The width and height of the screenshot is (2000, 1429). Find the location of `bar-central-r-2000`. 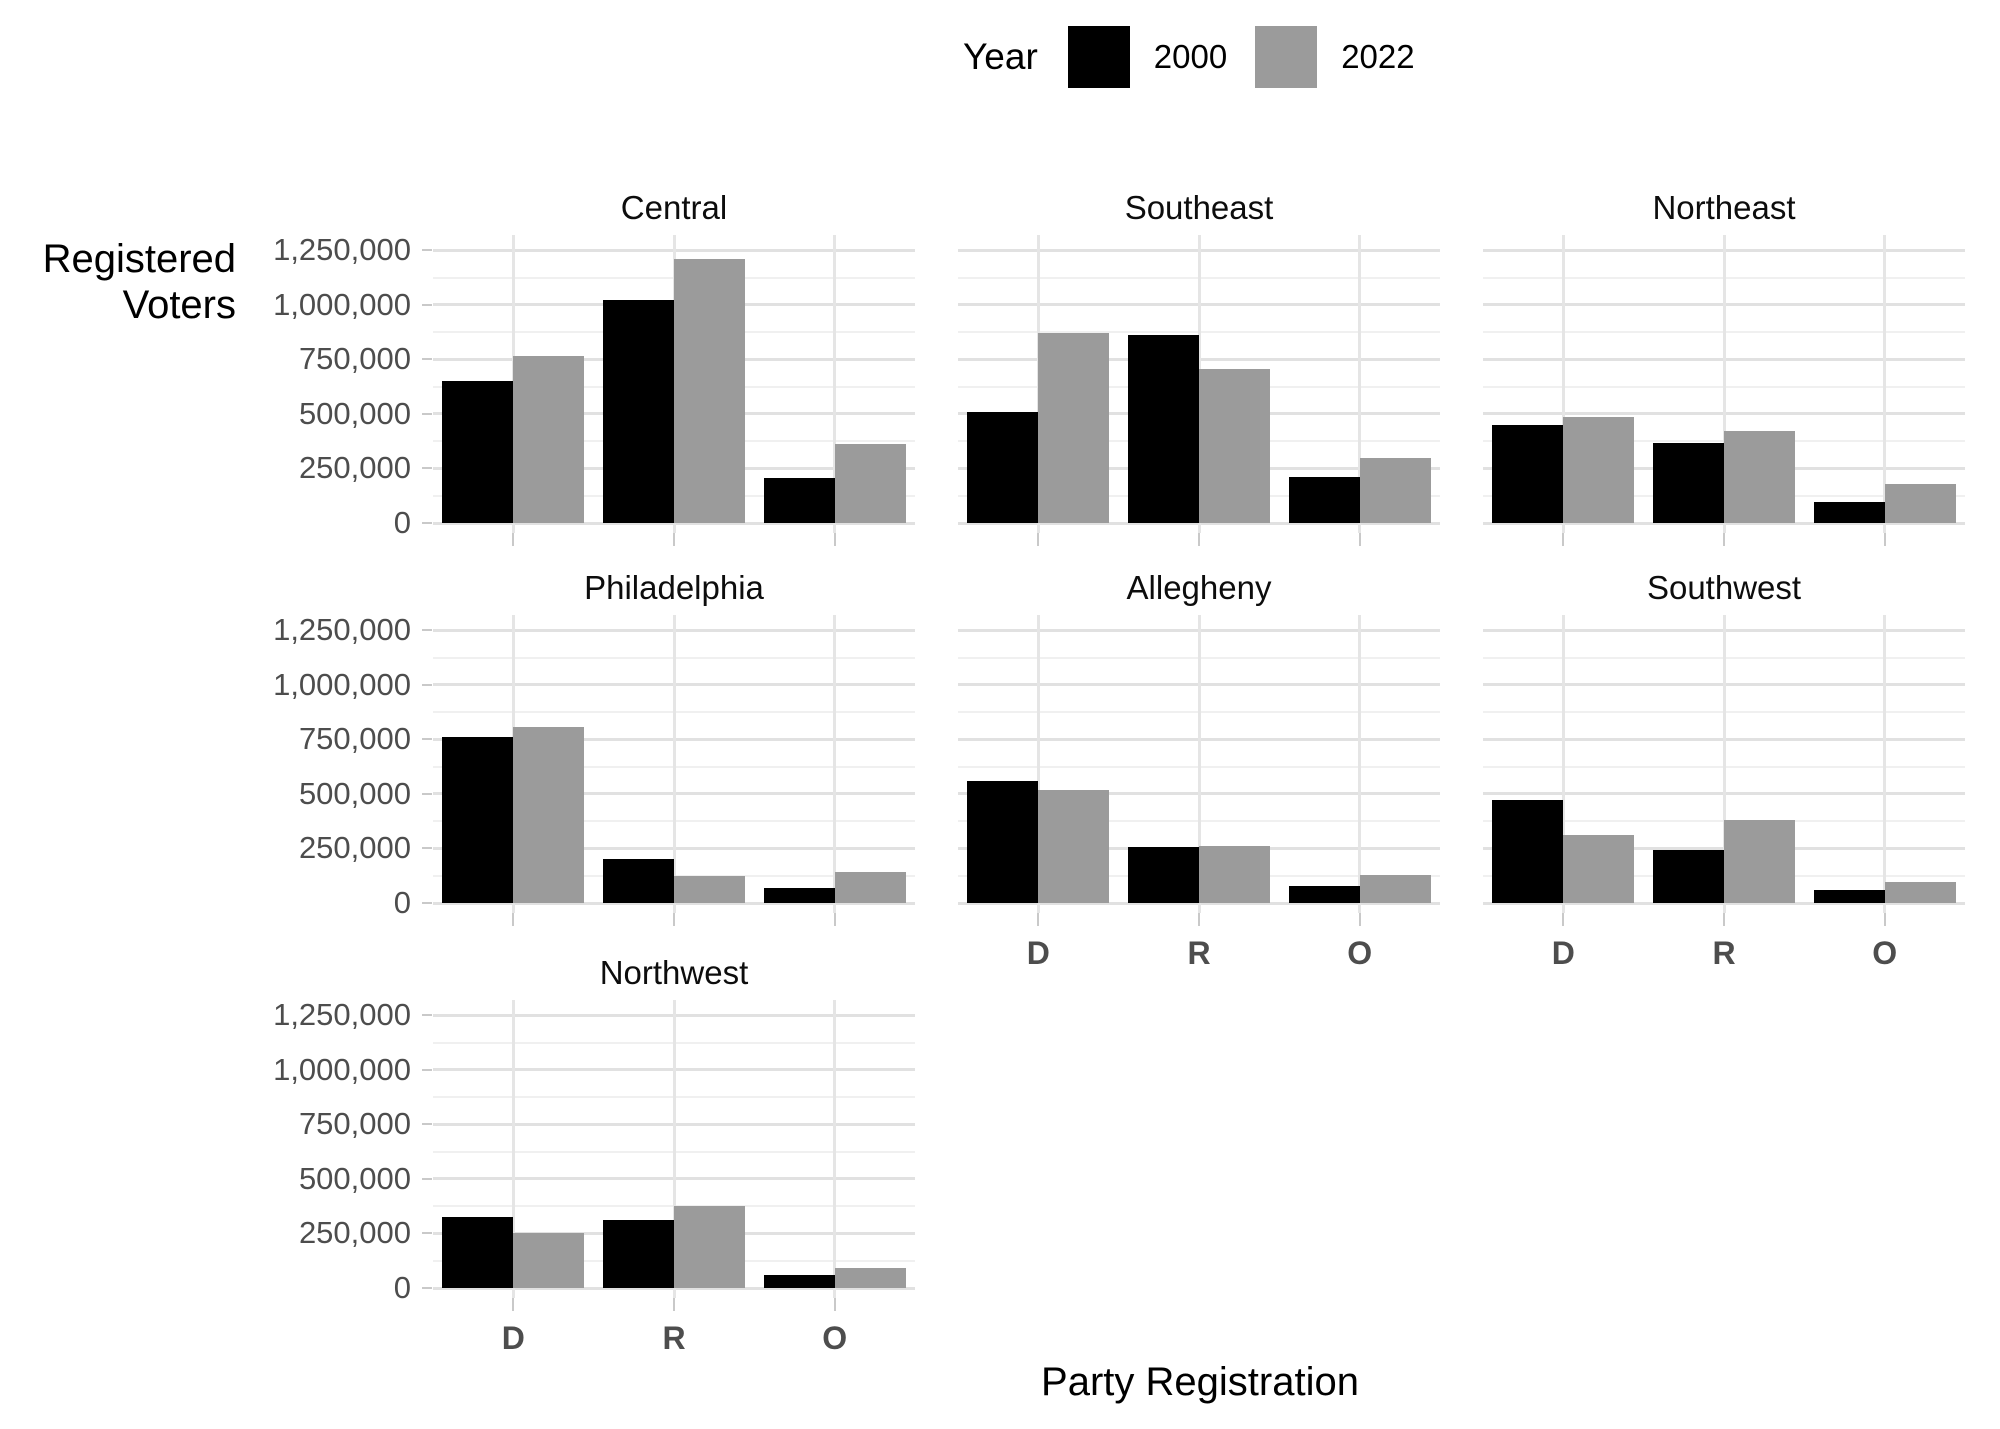

bar-central-r-2000 is located at coordinates (638, 411).